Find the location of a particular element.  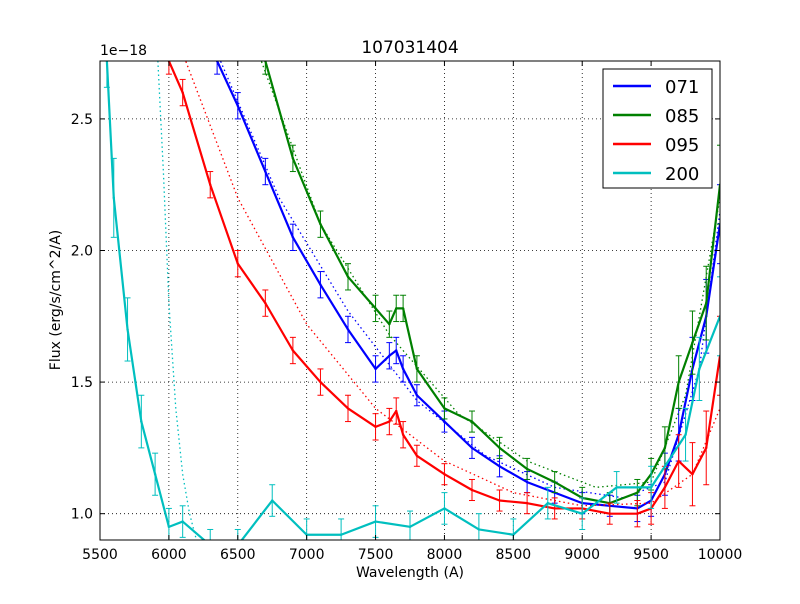

legend-box is located at coordinates (657, 128).